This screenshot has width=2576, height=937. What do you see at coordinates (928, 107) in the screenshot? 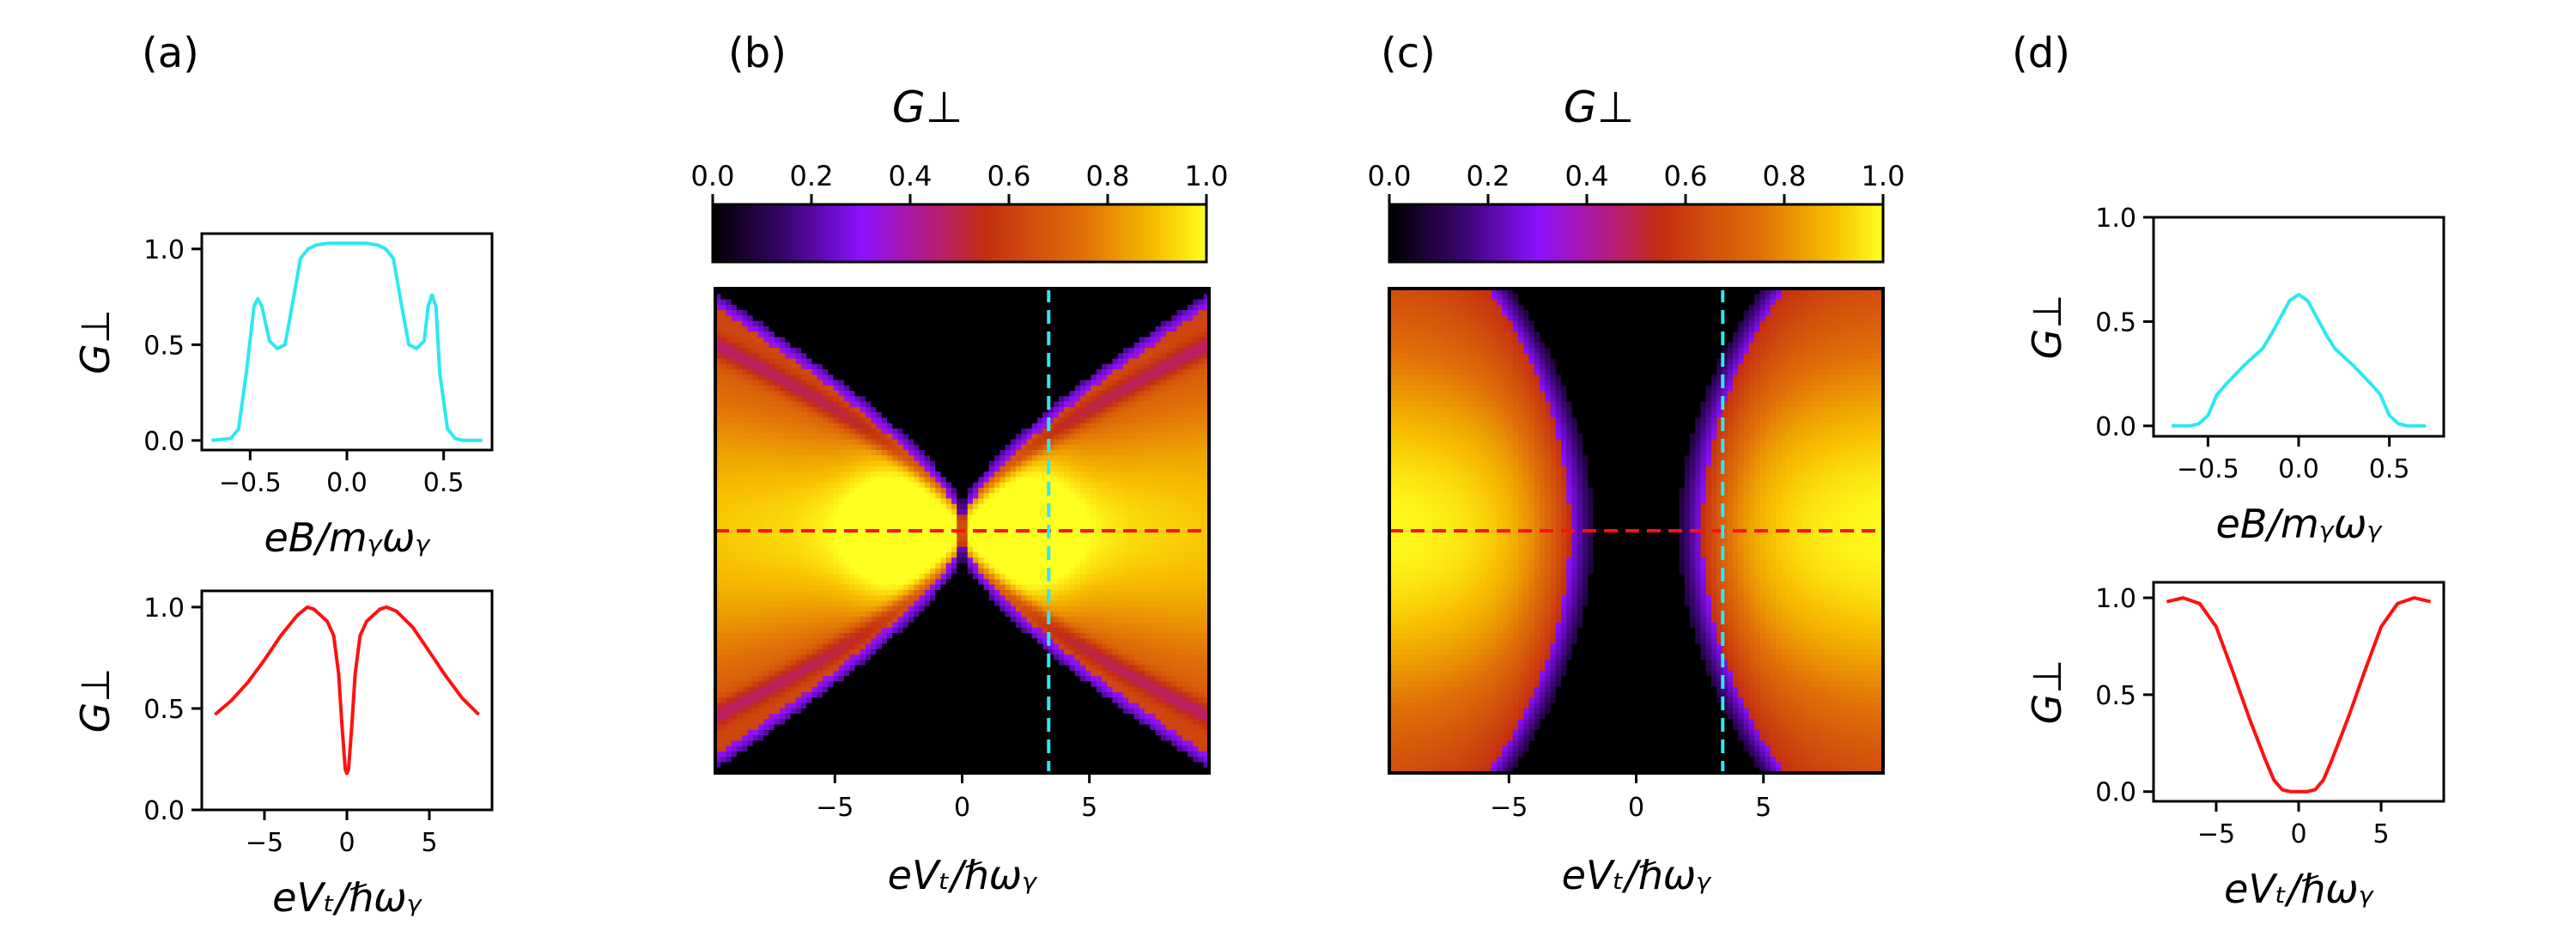
I see `colorbar-b-title: G⊥` at bounding box center [928, 107].